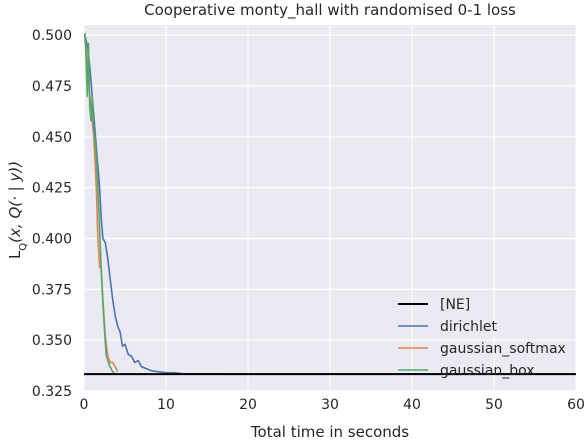 This screenshot has height=441, width=586. I want to click on x-tick-label: 0, so click(84, 405).